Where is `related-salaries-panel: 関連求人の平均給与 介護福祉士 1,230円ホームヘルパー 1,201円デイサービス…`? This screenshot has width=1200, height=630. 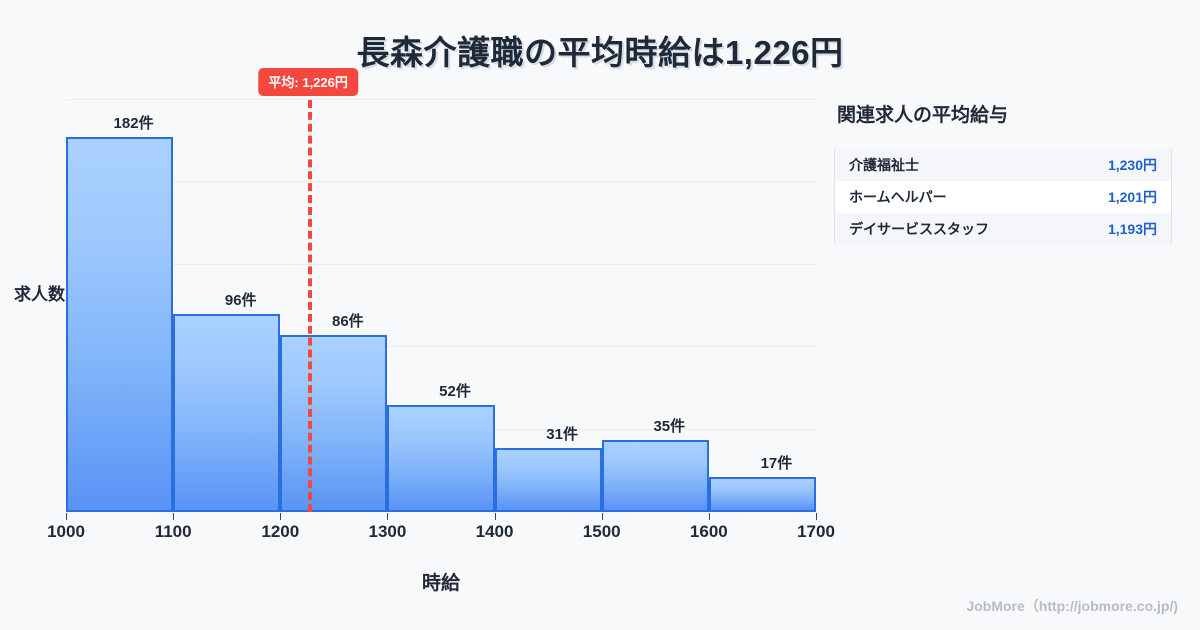
related-salaries-panel: 関連求人の平均給与 介護福祉士 1,230円ホームヘルパー 1,201円デイサービス… is located at coordinates (1004, 172).